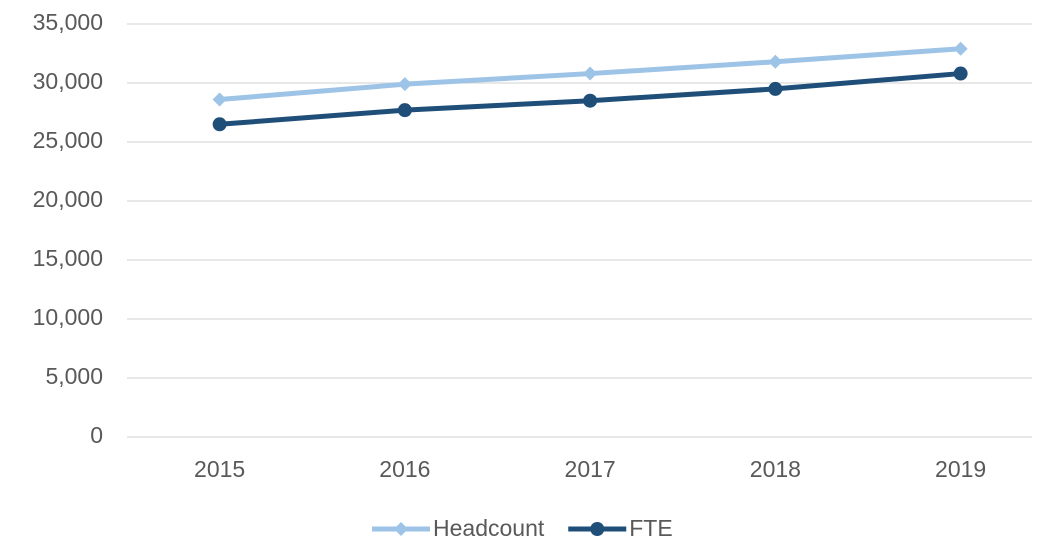 The image size is (1045, 543). Describe the element at coordinates (489, 528) in the screenshot. I see `legend-label: Headcount` at that location.